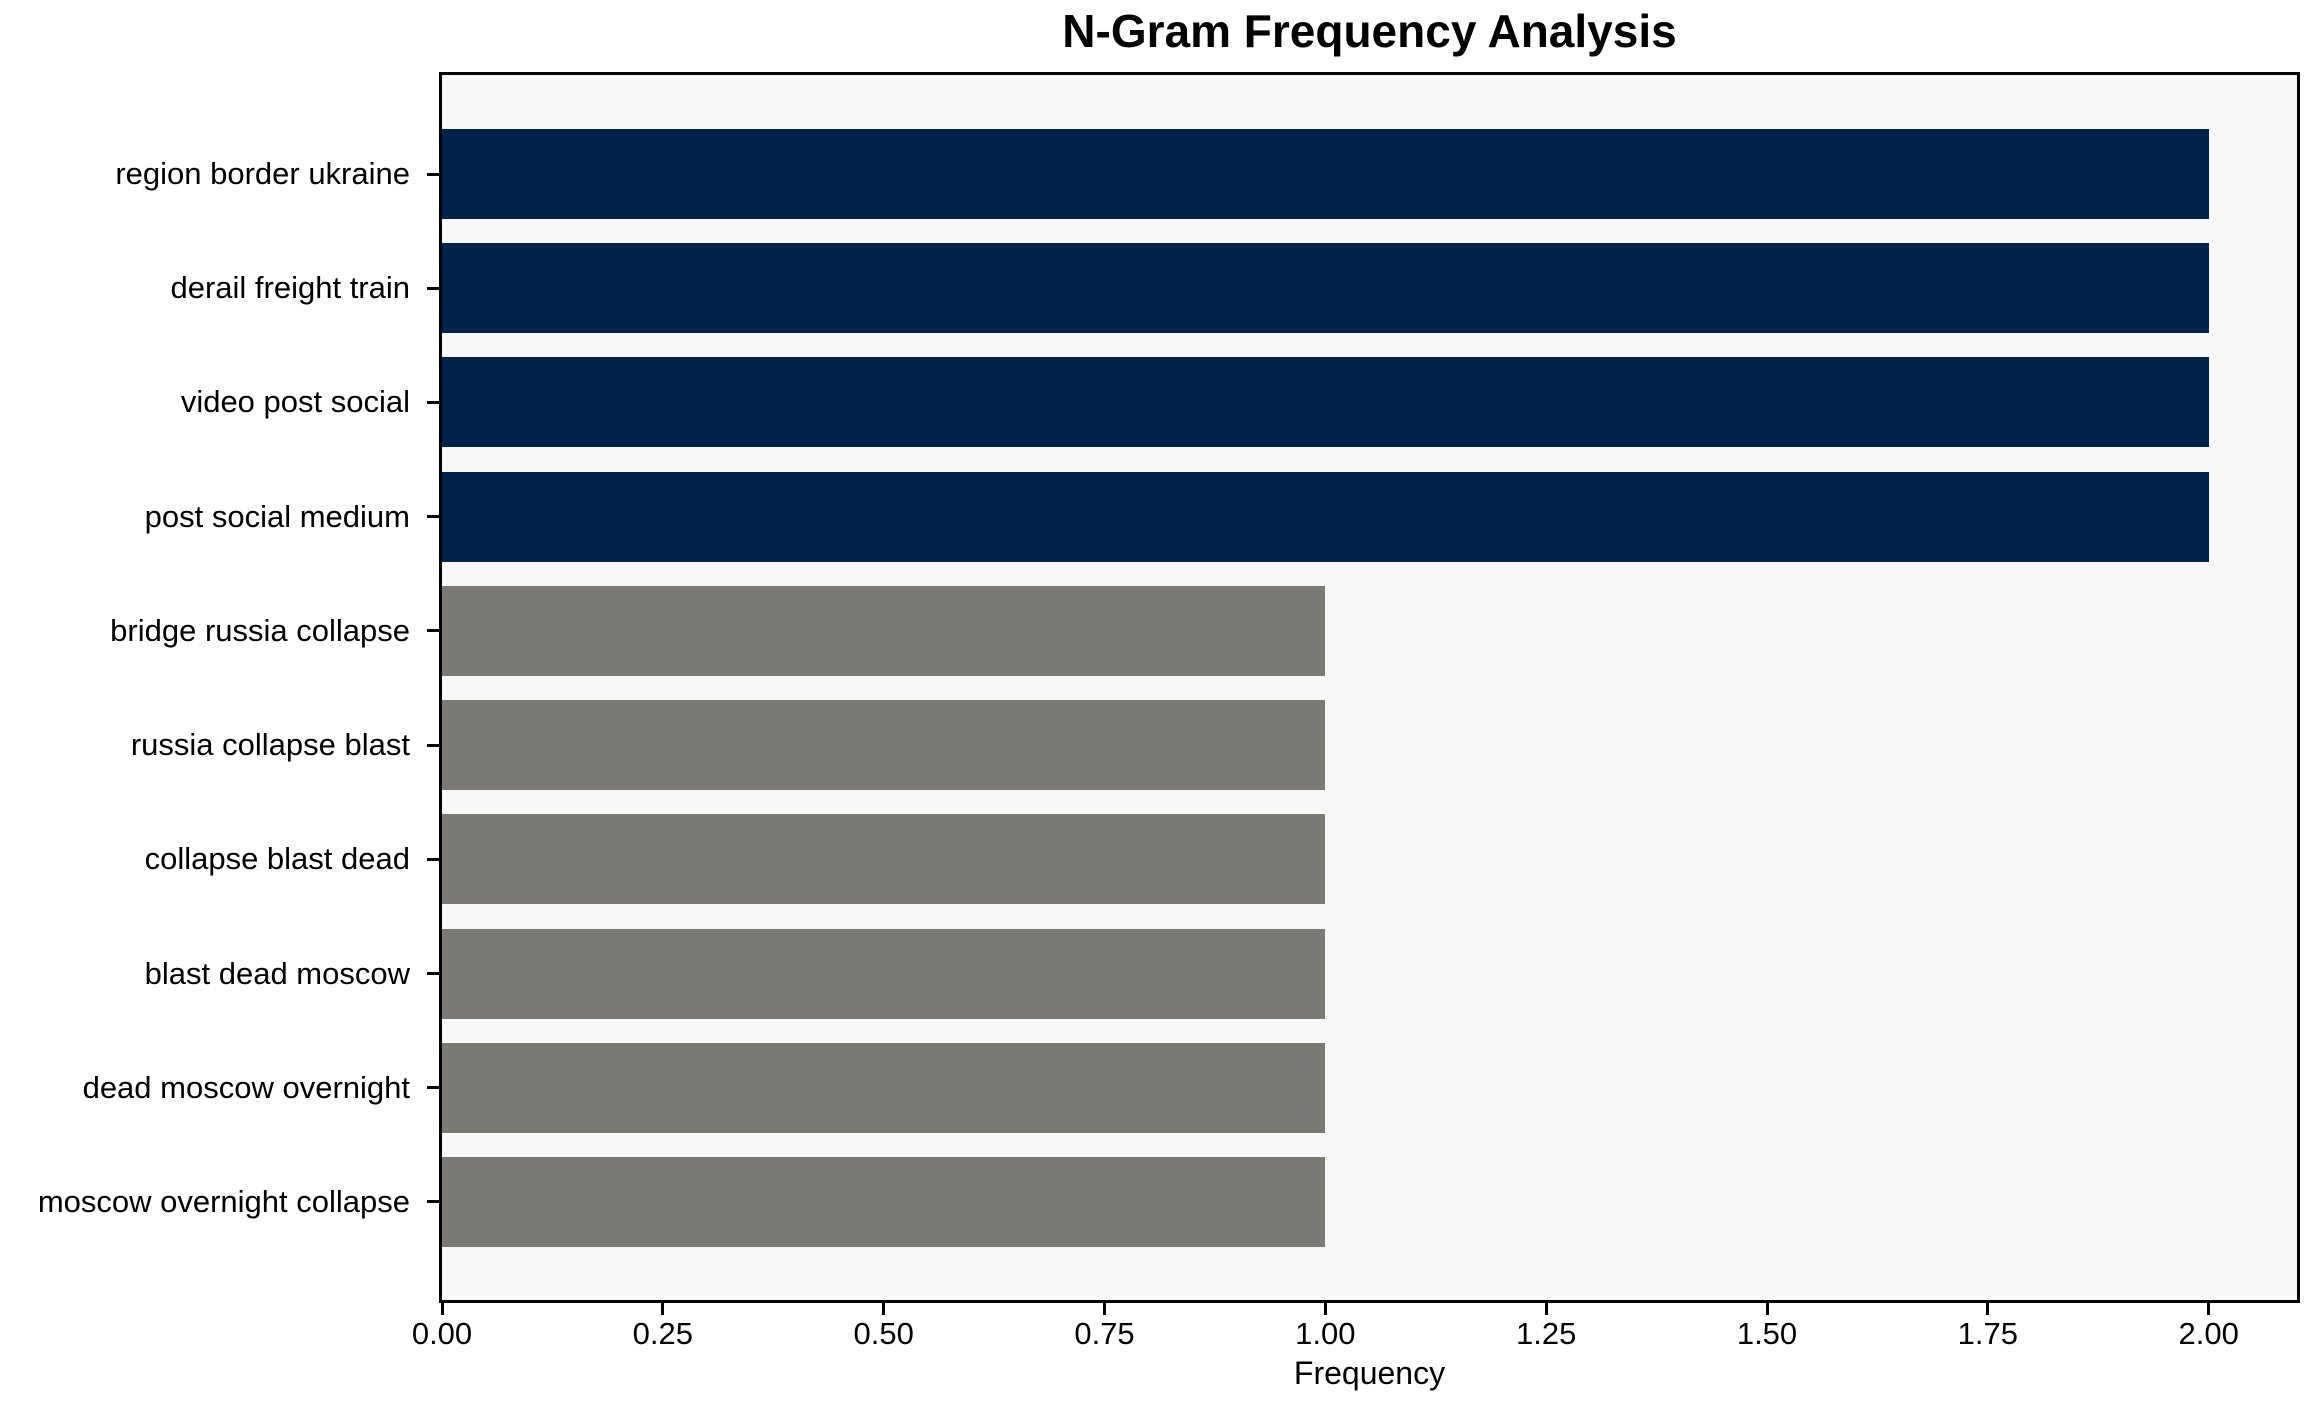  Describe the element at coordinates (884, 745) in the screenshot. I see `bar-russia-collapse-blast` at that location.